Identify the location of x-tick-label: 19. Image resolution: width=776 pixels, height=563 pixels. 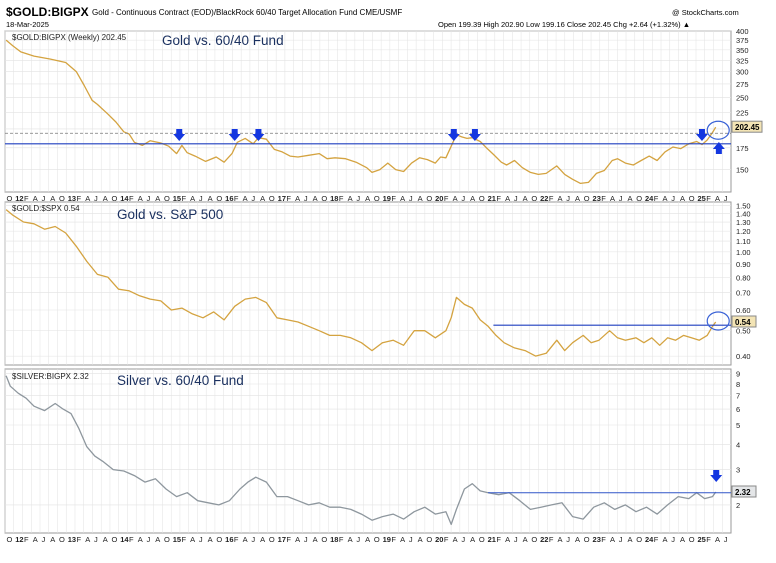
(387, 539).